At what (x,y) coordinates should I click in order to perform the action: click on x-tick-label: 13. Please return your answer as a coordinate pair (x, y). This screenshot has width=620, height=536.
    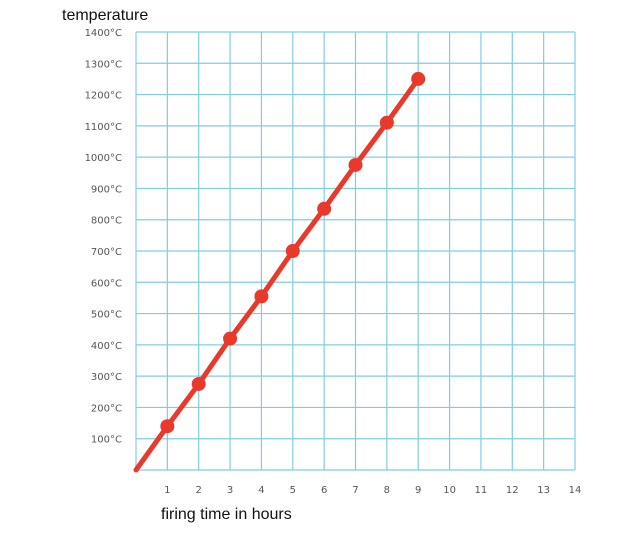
    Looking at the image, I should click on (543, 490).